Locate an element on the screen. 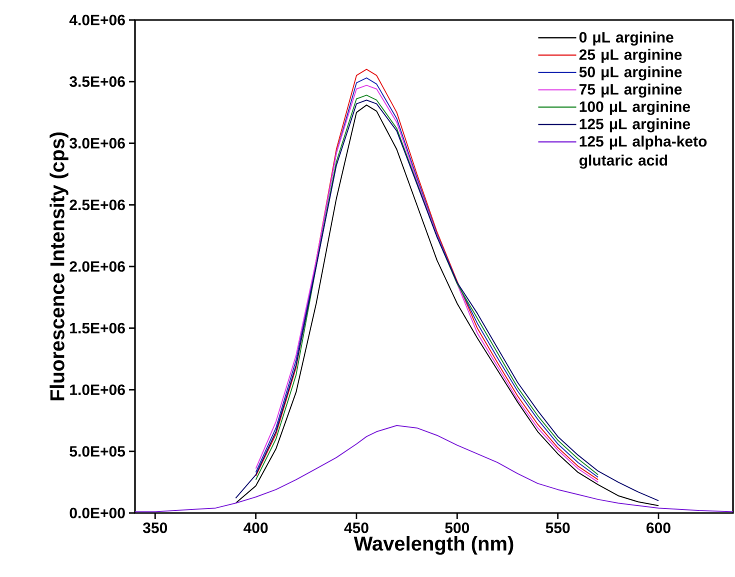 This screenshot has width=735, height=577. y-tick-label: 5.0E+05 is located at coordinates (98, 451).